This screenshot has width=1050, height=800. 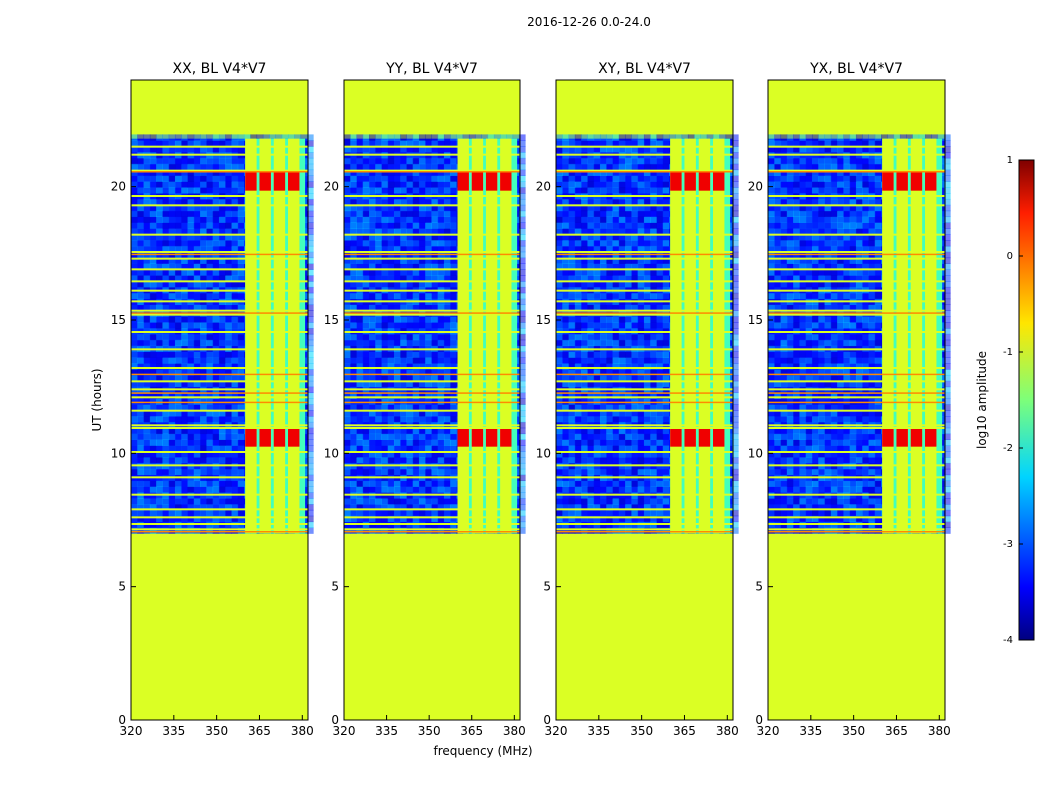 I want to click on rfi-hotspot, so click(x=506, y=181).